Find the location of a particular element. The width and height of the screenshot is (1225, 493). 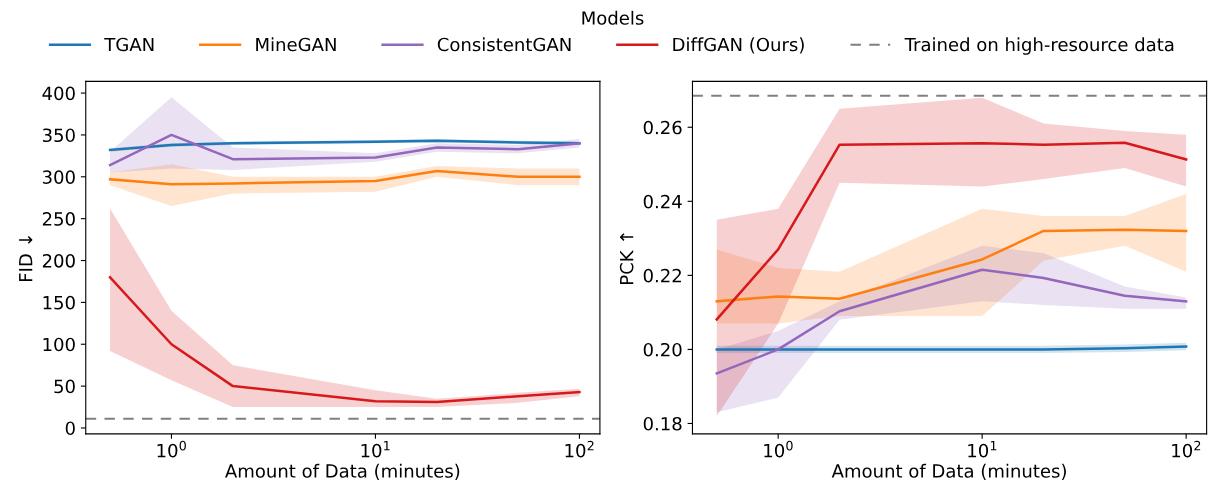

y-tick-label: 0.22 is located at coordinates (662, 275).